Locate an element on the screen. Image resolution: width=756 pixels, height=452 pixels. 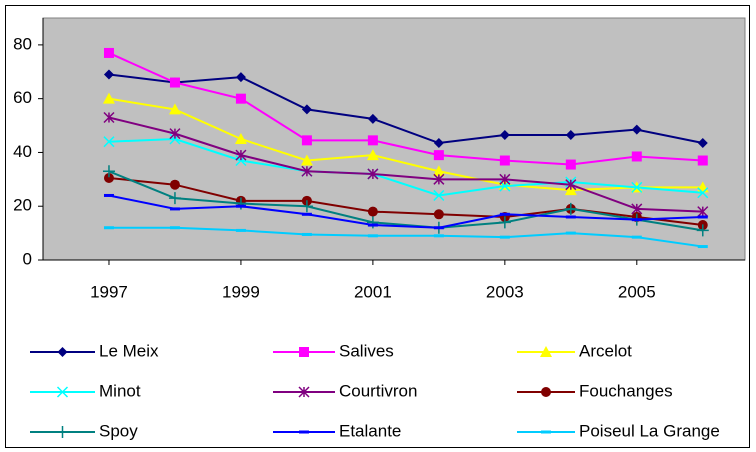
x-tick-label: 2001 is located at coordinates (373, 291).